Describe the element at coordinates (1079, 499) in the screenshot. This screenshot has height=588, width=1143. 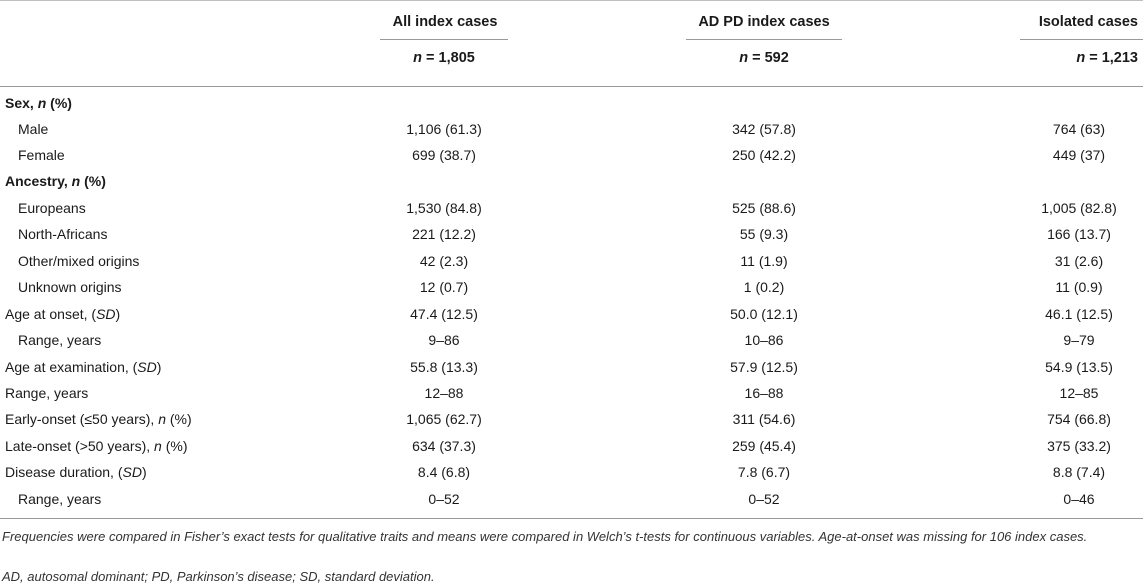
I see `cell-isolated: 0–46` at that location.